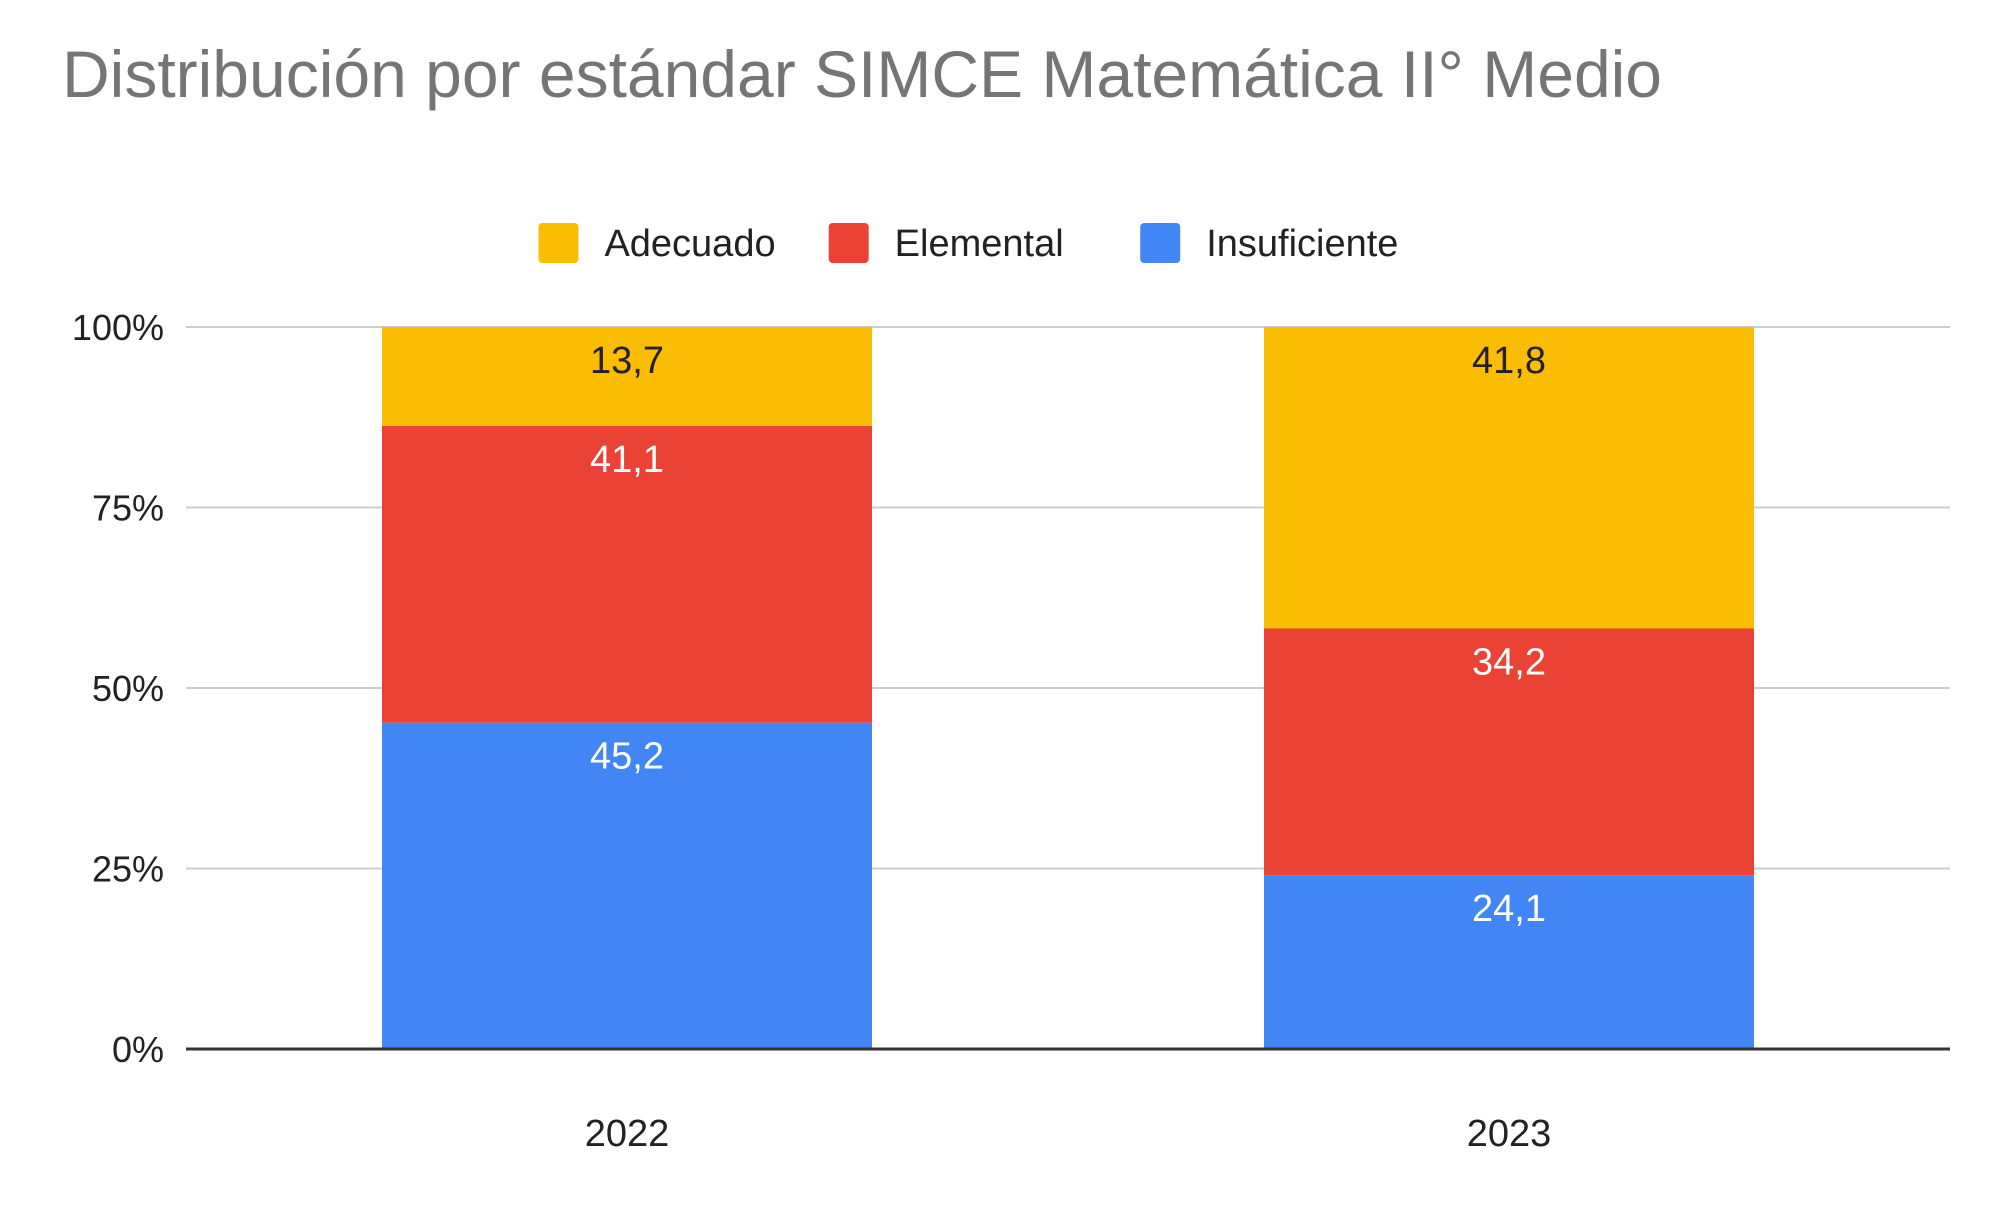  What do you see at coordinates (627, 460) in the screenshot?
I see `data-label: 41,1` at bounding box center [627, 460].